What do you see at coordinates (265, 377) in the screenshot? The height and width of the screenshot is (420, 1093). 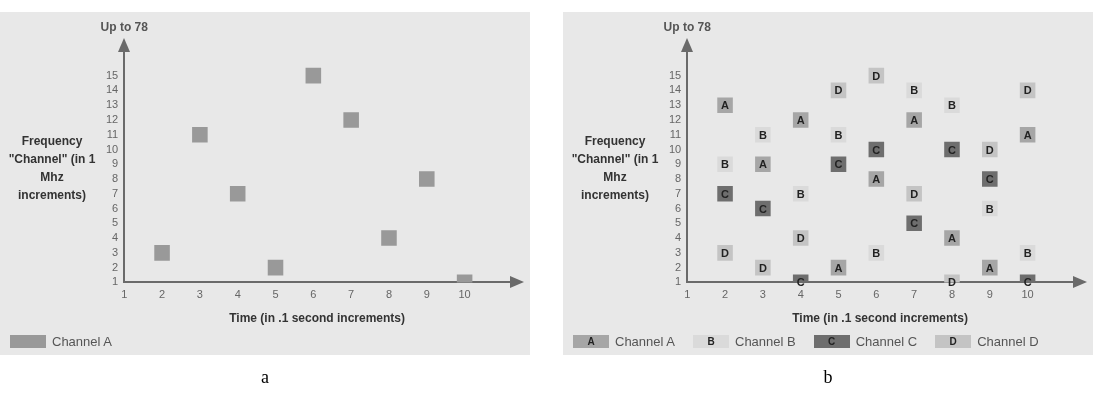 I see `text: a` at bounding box center [265, 377].